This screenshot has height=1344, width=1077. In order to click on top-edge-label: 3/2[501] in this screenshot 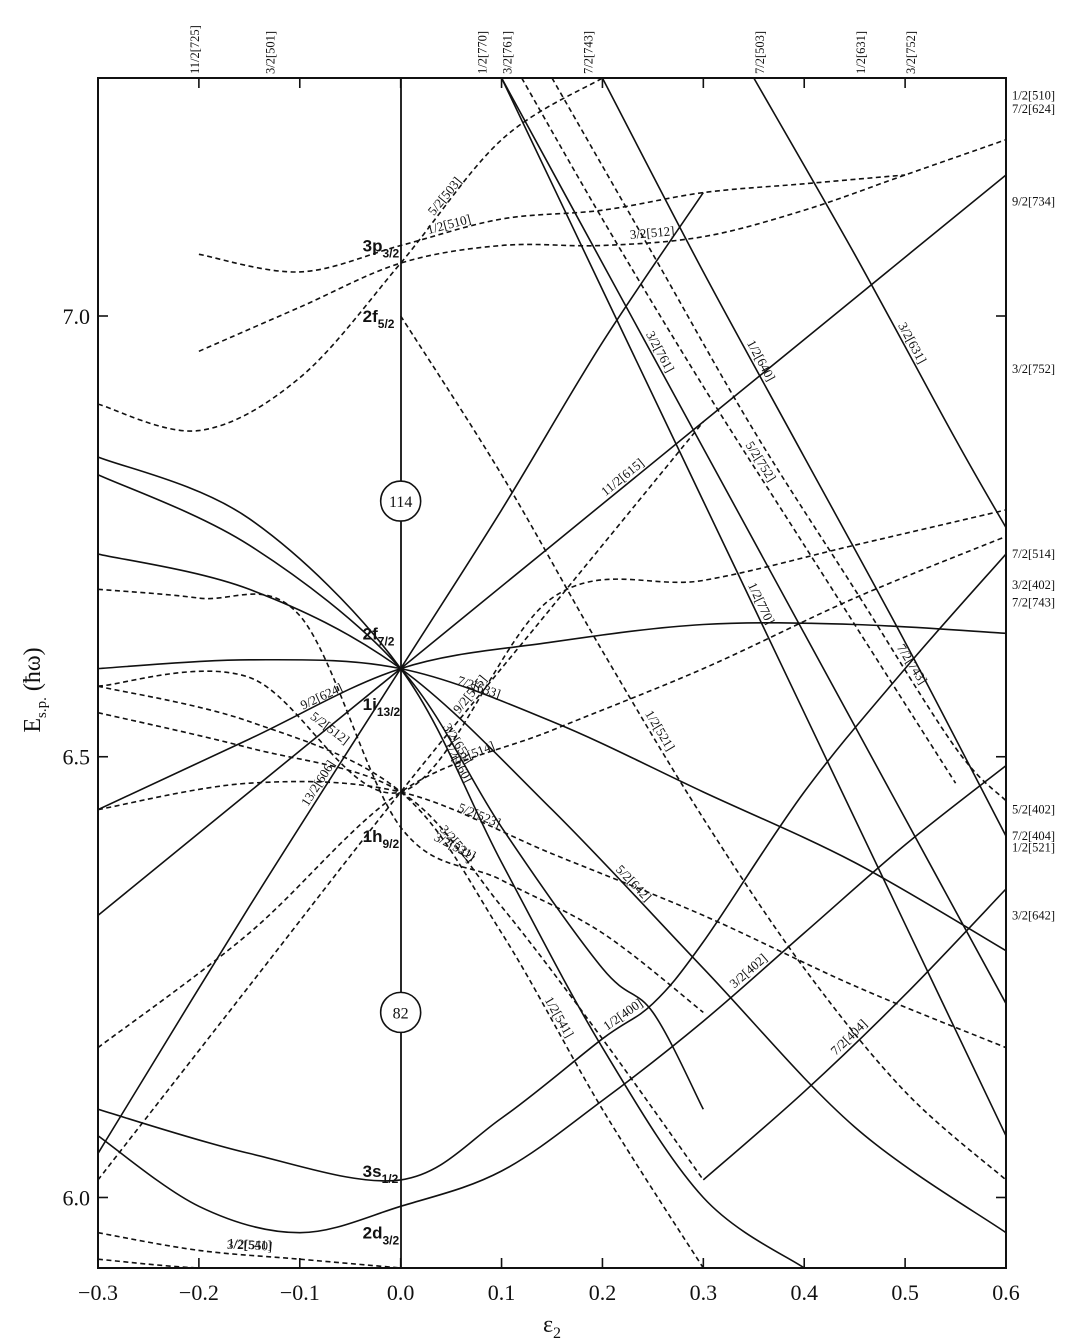, I will do `click(271, 52)`.